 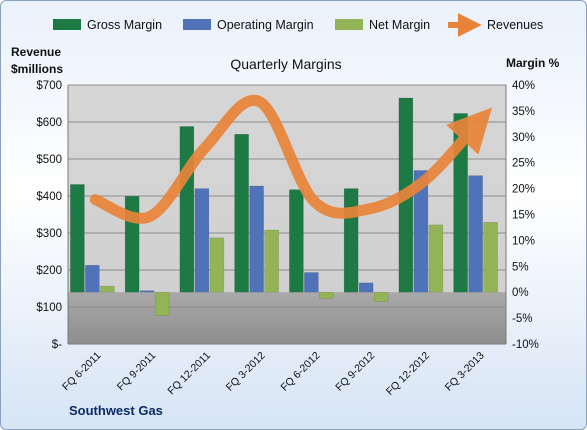 I want to click on right-tick-label: 30%, so click(x=523, y=138).